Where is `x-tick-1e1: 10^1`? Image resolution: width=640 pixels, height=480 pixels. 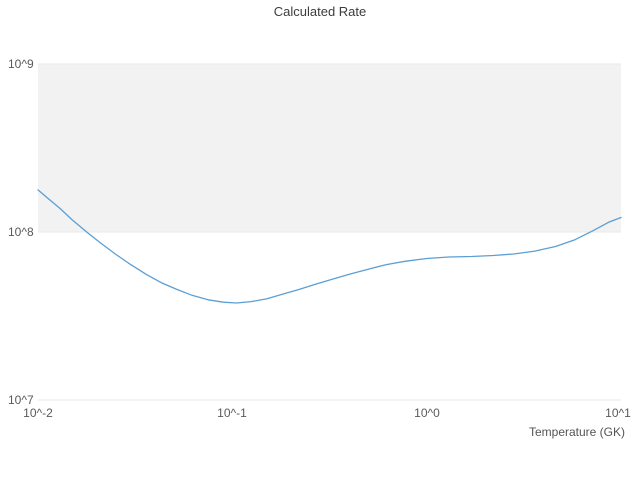 x-tick-1e1: 10^1 is located at coordinates (618, 413).